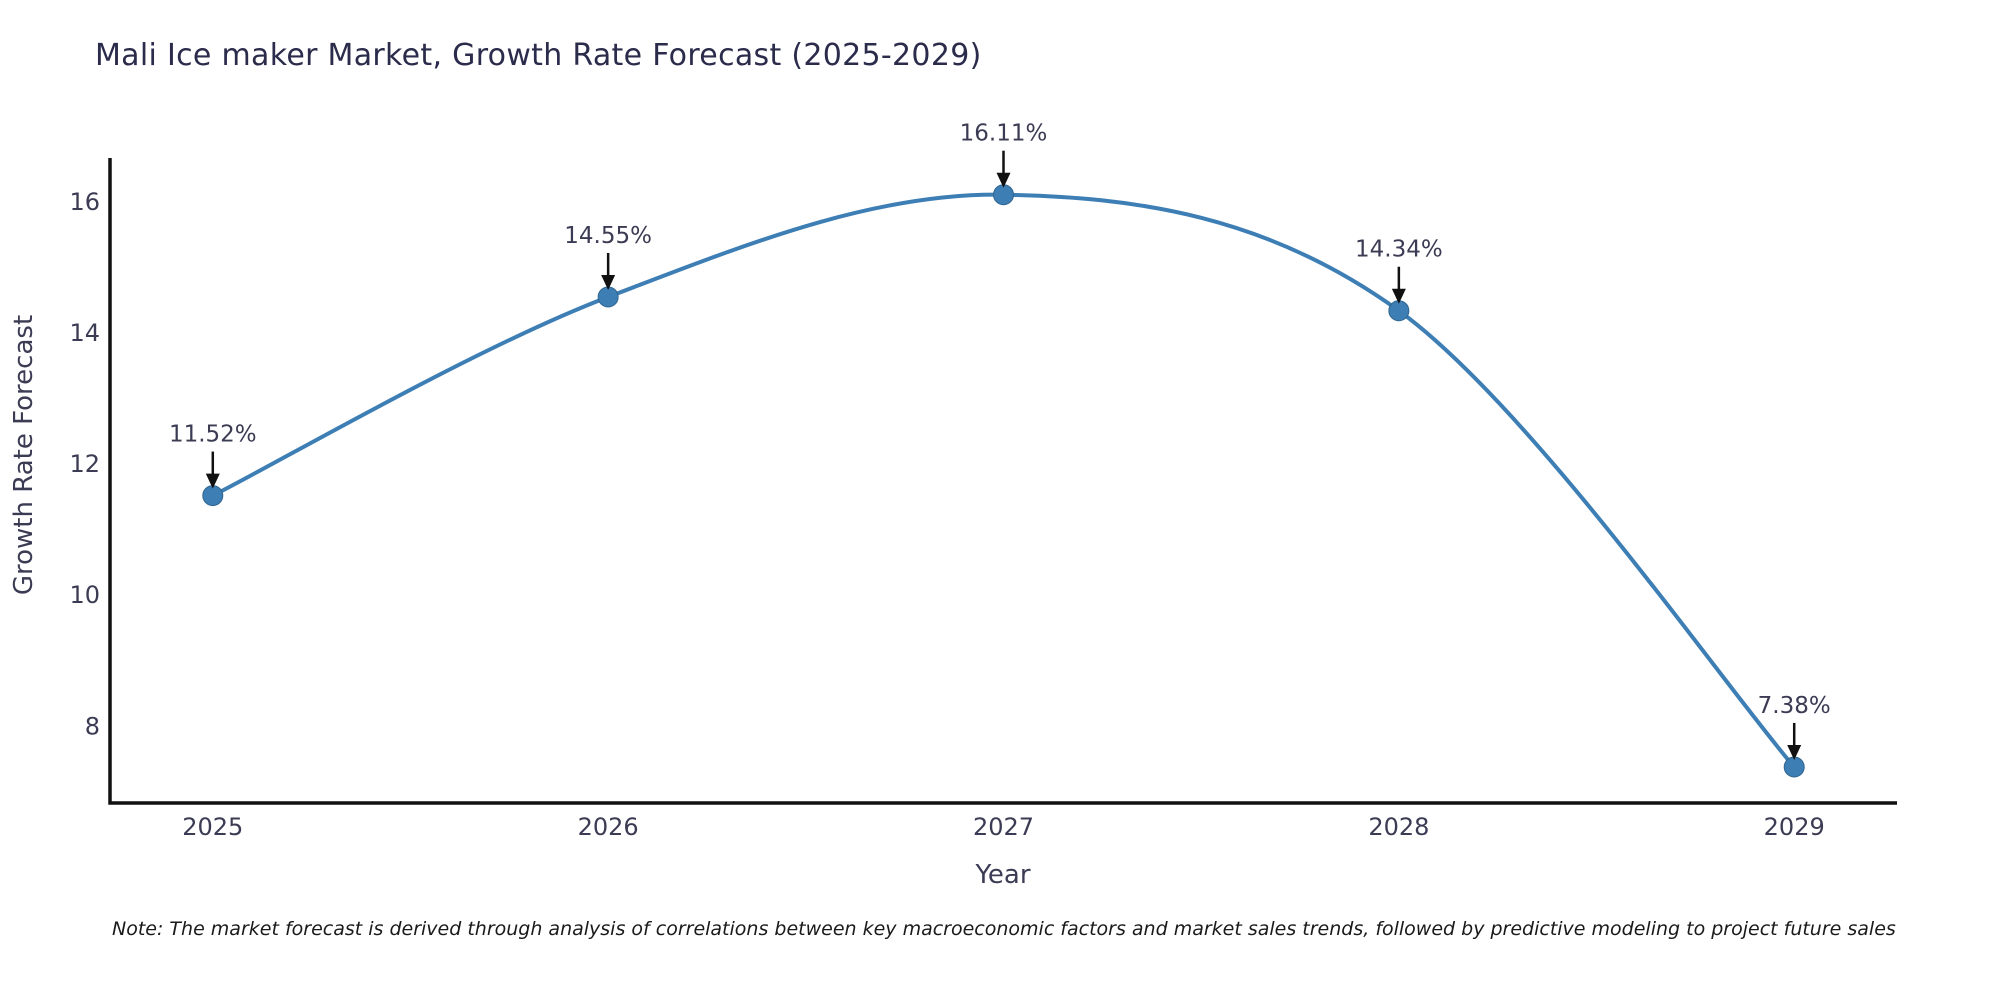 This screenshot has height=1000, width=2000. Describe the element at coordinates (84, 595) in the screenshot. I see `y-tick-label: 10` at that location.